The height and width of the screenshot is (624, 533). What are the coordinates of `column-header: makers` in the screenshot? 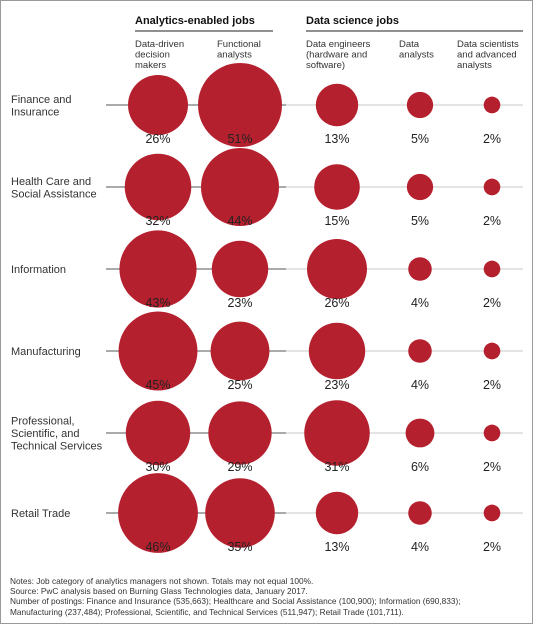 It's located at (150, 65).